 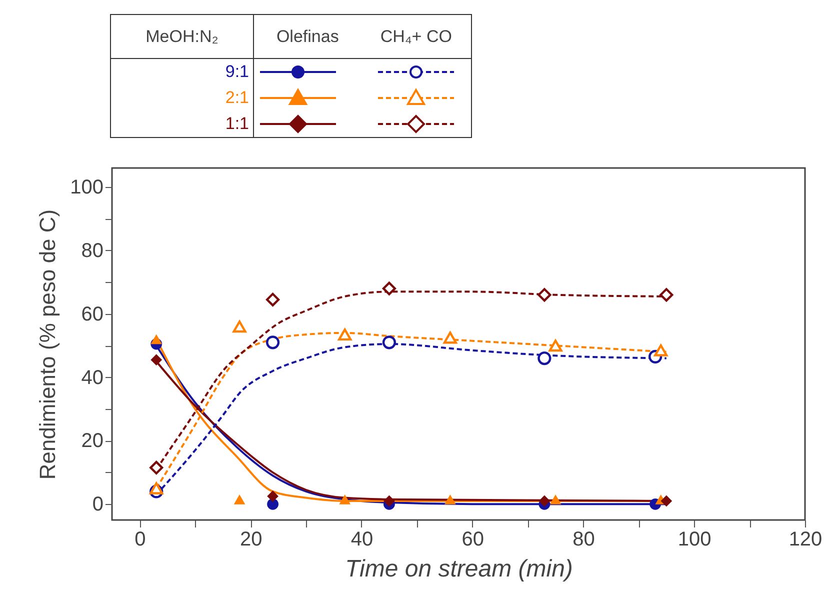 What do you see at coordinates (140, 539) in the screenshot?
I see `x-tick-label: 0` at bounding box center [140, 539].